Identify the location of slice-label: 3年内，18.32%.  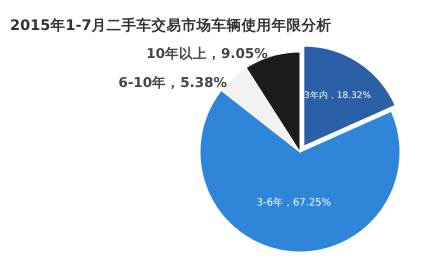
(338, 96).